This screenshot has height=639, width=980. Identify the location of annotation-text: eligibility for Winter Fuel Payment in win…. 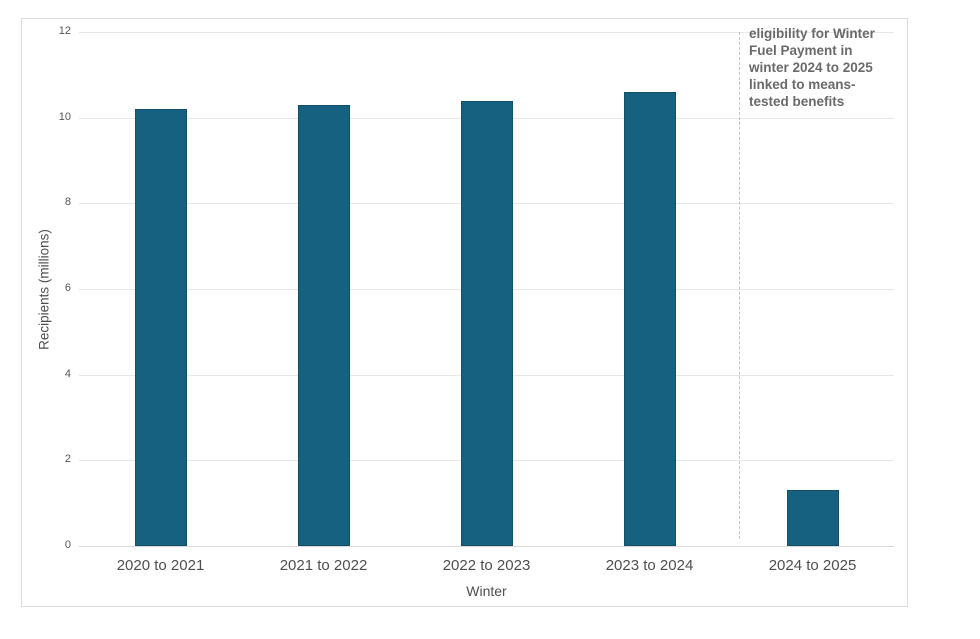
(829, 67).